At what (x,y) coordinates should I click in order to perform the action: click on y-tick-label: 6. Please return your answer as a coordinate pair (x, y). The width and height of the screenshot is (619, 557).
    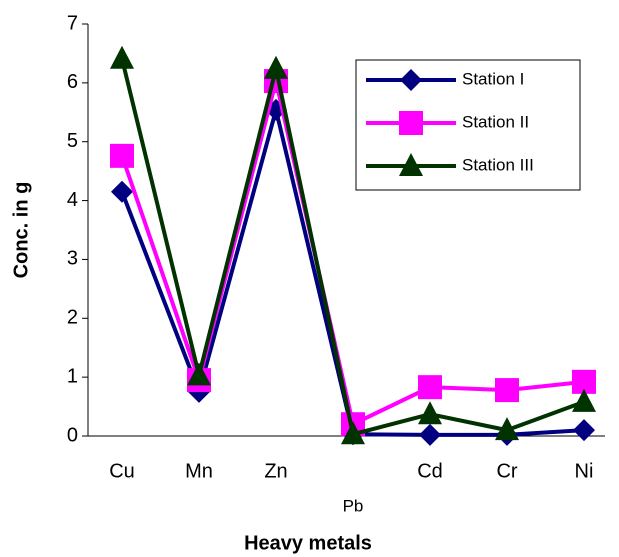
    Looking at the image, I should click on (72, 82).